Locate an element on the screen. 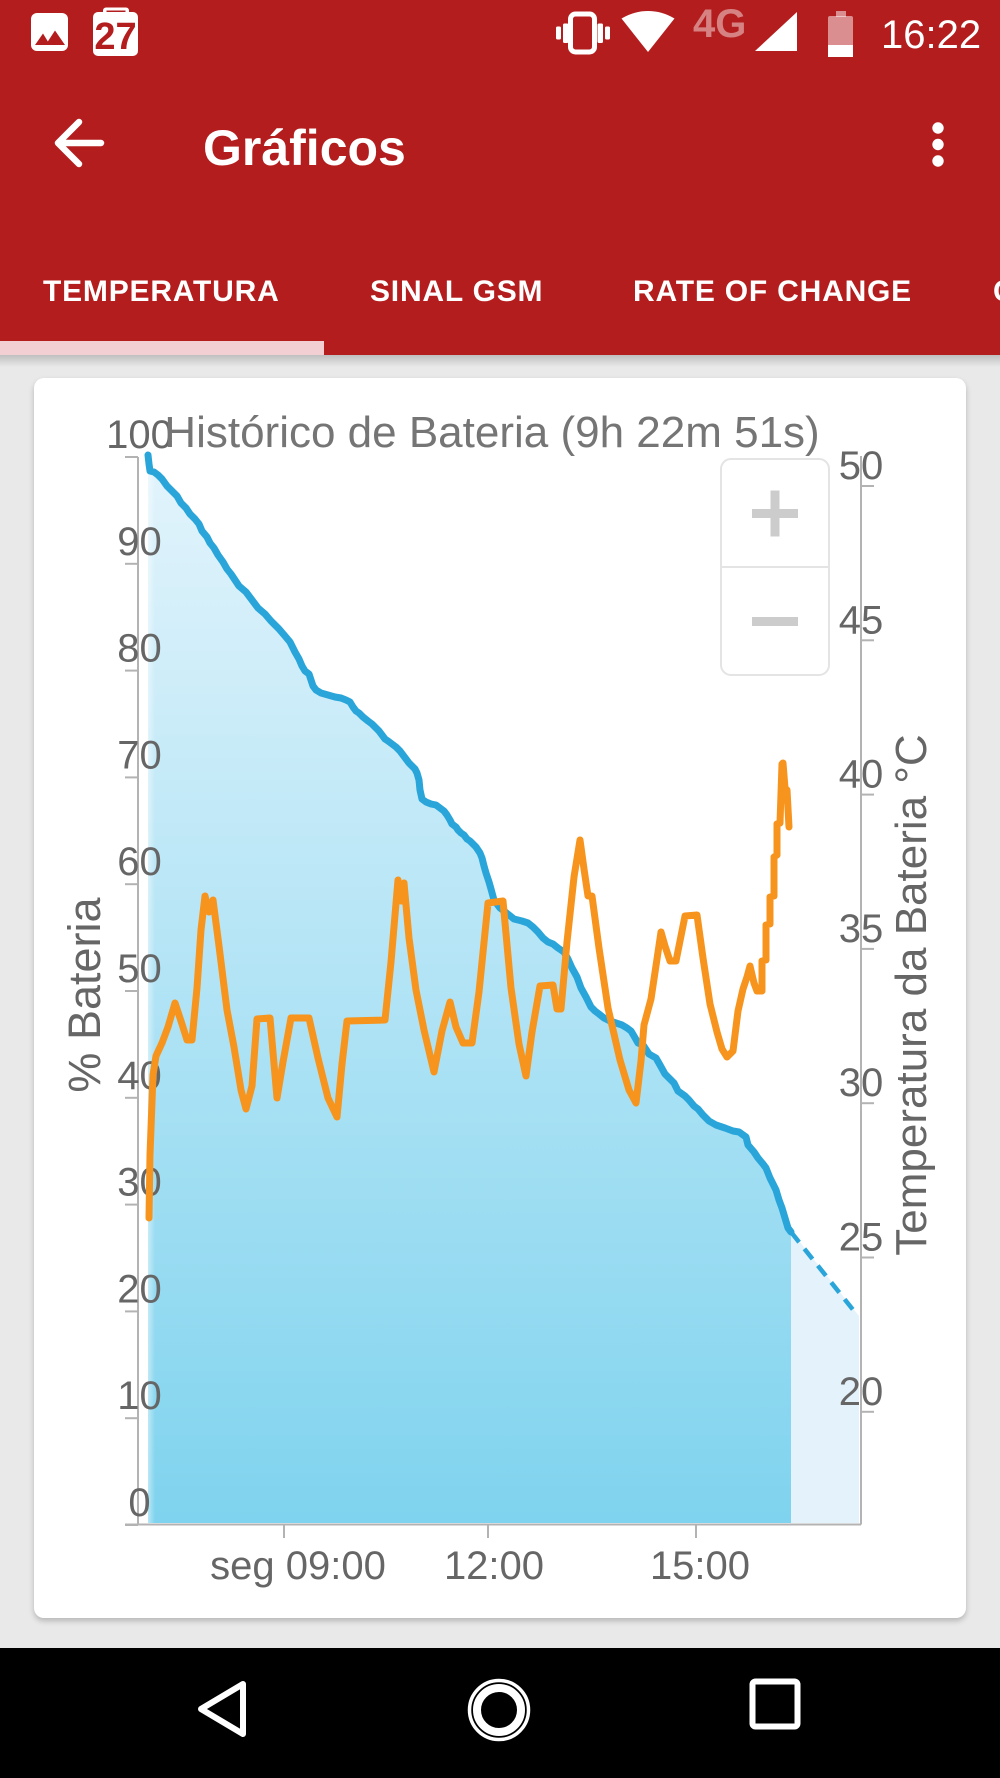 Image resolution: width=1000 pixels, height=1778 pixels. svg-text: Temperatura da Bateria °C is located at coordinates (911, 994).